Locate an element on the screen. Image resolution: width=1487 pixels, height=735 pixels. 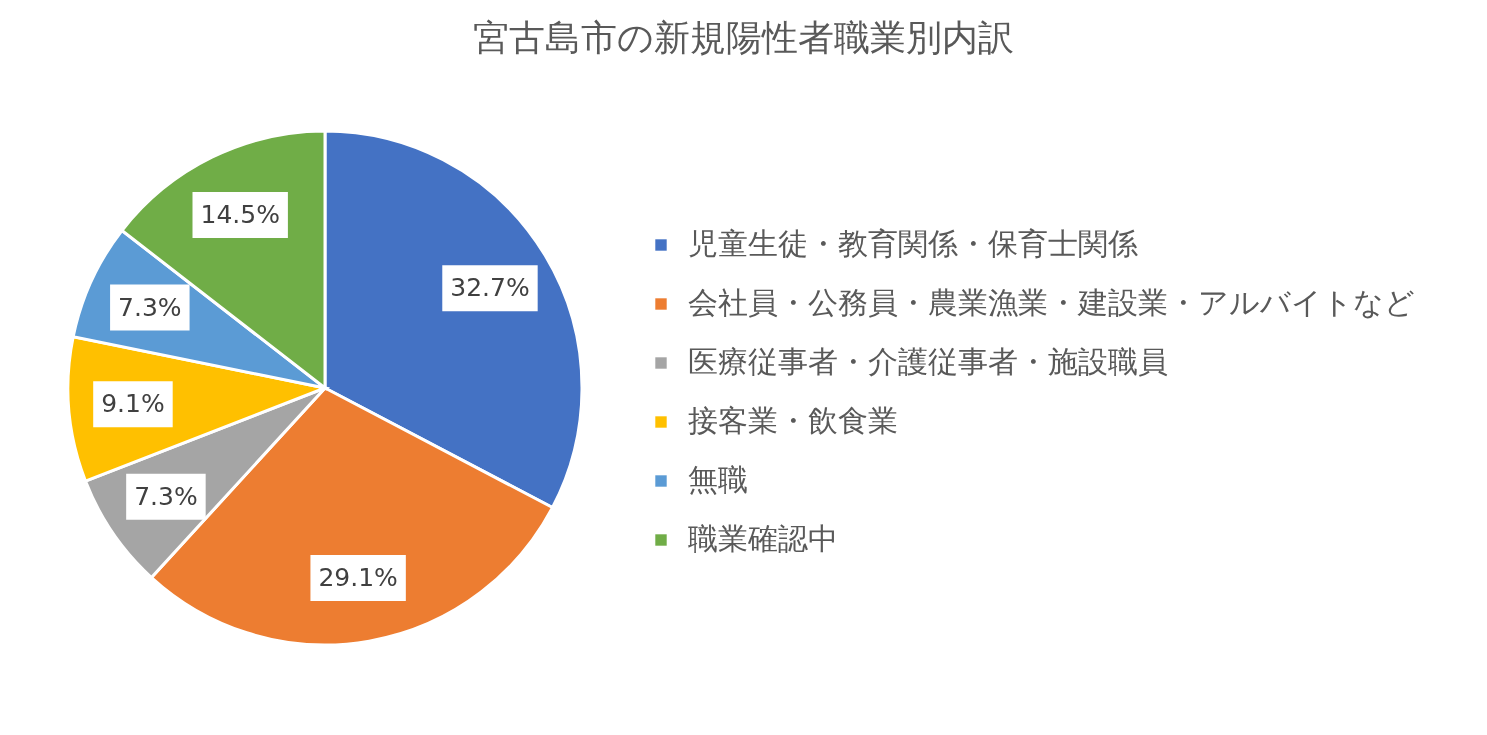
data-label: 9.1% is located at coordinates (133, 404).